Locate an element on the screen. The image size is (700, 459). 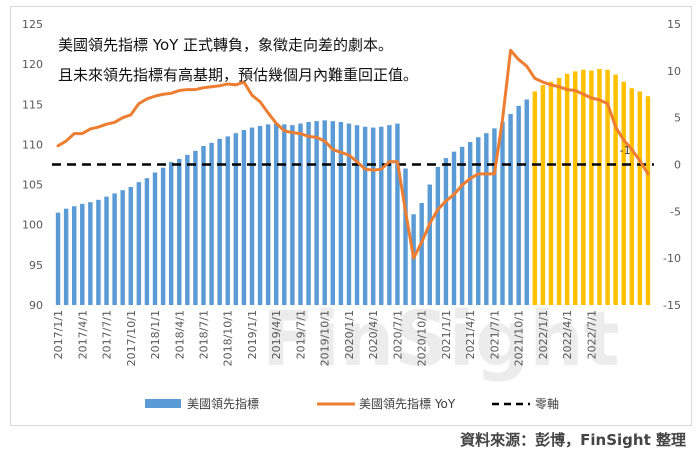
right-axis-tick: 0 is located at coordinates (677, 165).